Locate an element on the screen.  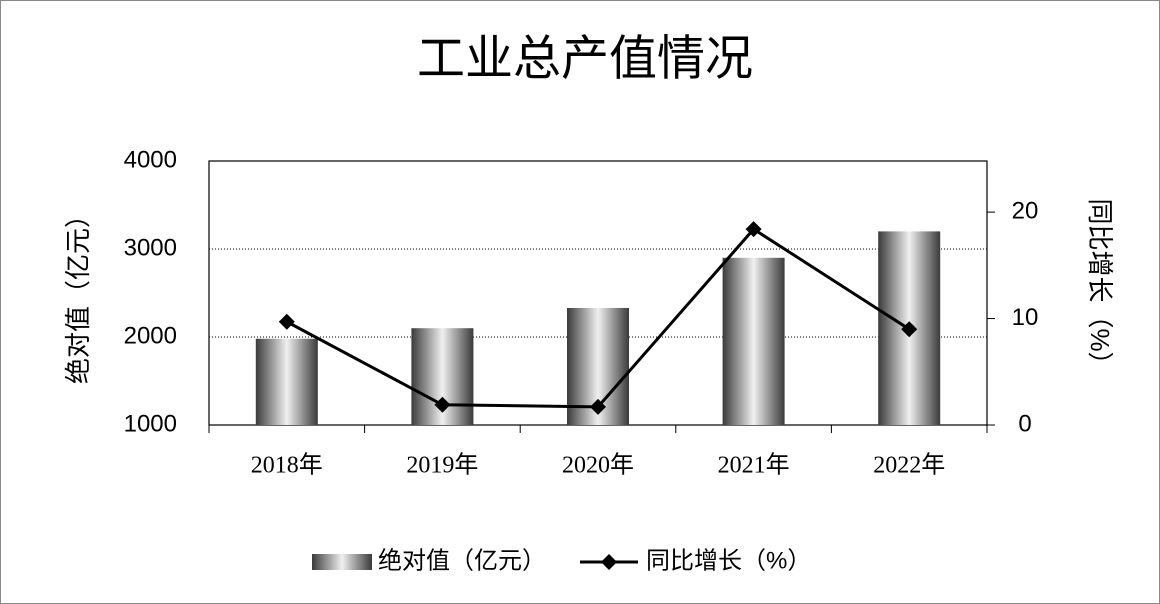
y2-tick-label: 10 is located at coordinates (1025, 317).